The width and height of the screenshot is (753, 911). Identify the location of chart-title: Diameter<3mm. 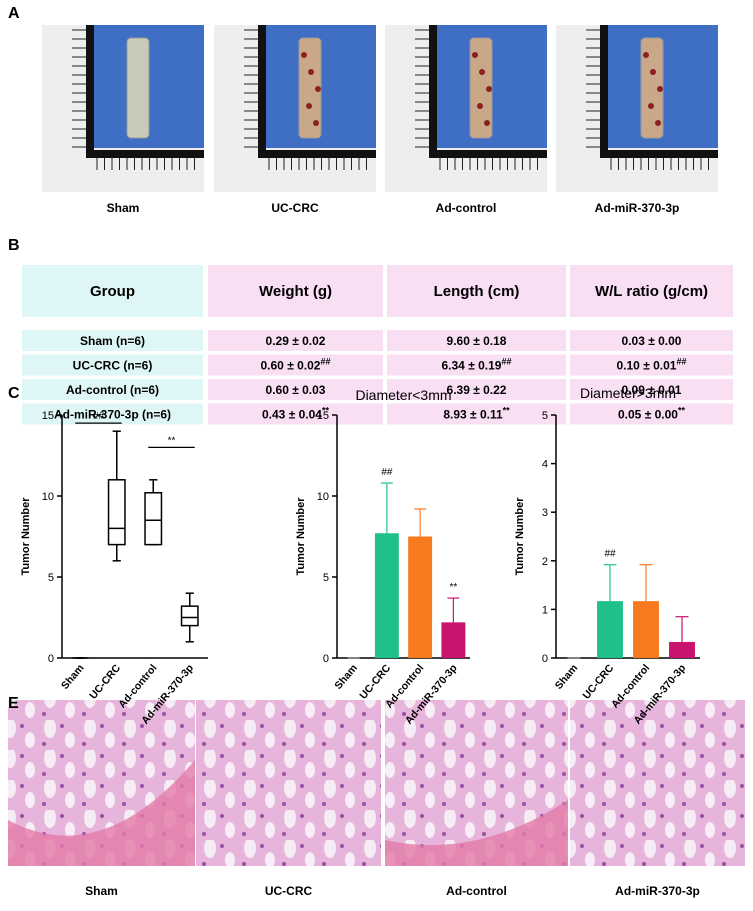
(403, 395).